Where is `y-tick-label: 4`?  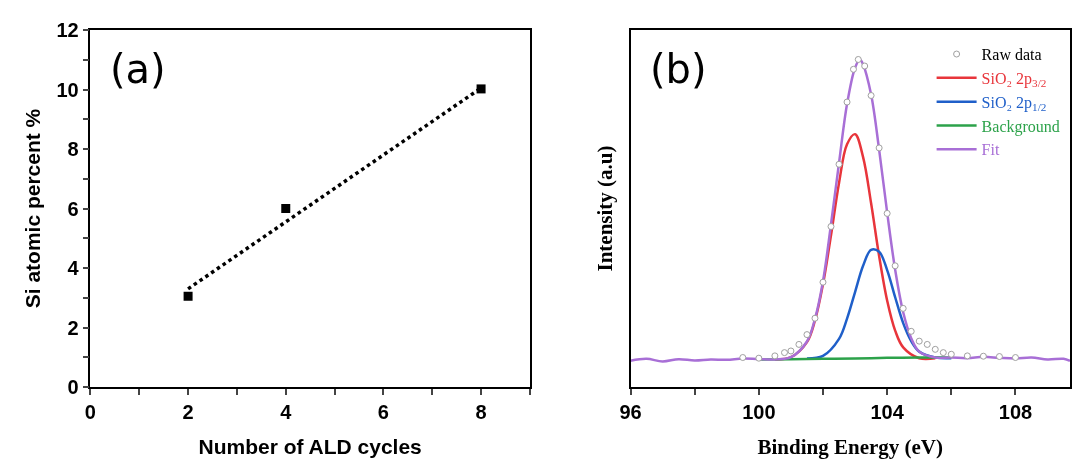
y-tick-label: 4 is located at coordinates (73, 268).